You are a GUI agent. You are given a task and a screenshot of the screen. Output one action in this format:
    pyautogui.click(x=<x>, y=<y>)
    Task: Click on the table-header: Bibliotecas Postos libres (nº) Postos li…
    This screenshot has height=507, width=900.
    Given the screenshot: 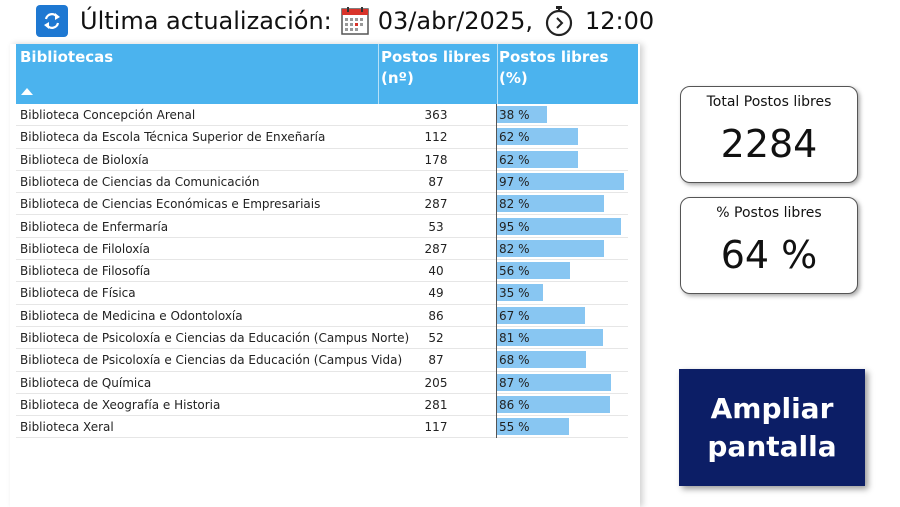 What is the action you would take?
    pyautogui.click(x=327, y=74)
    